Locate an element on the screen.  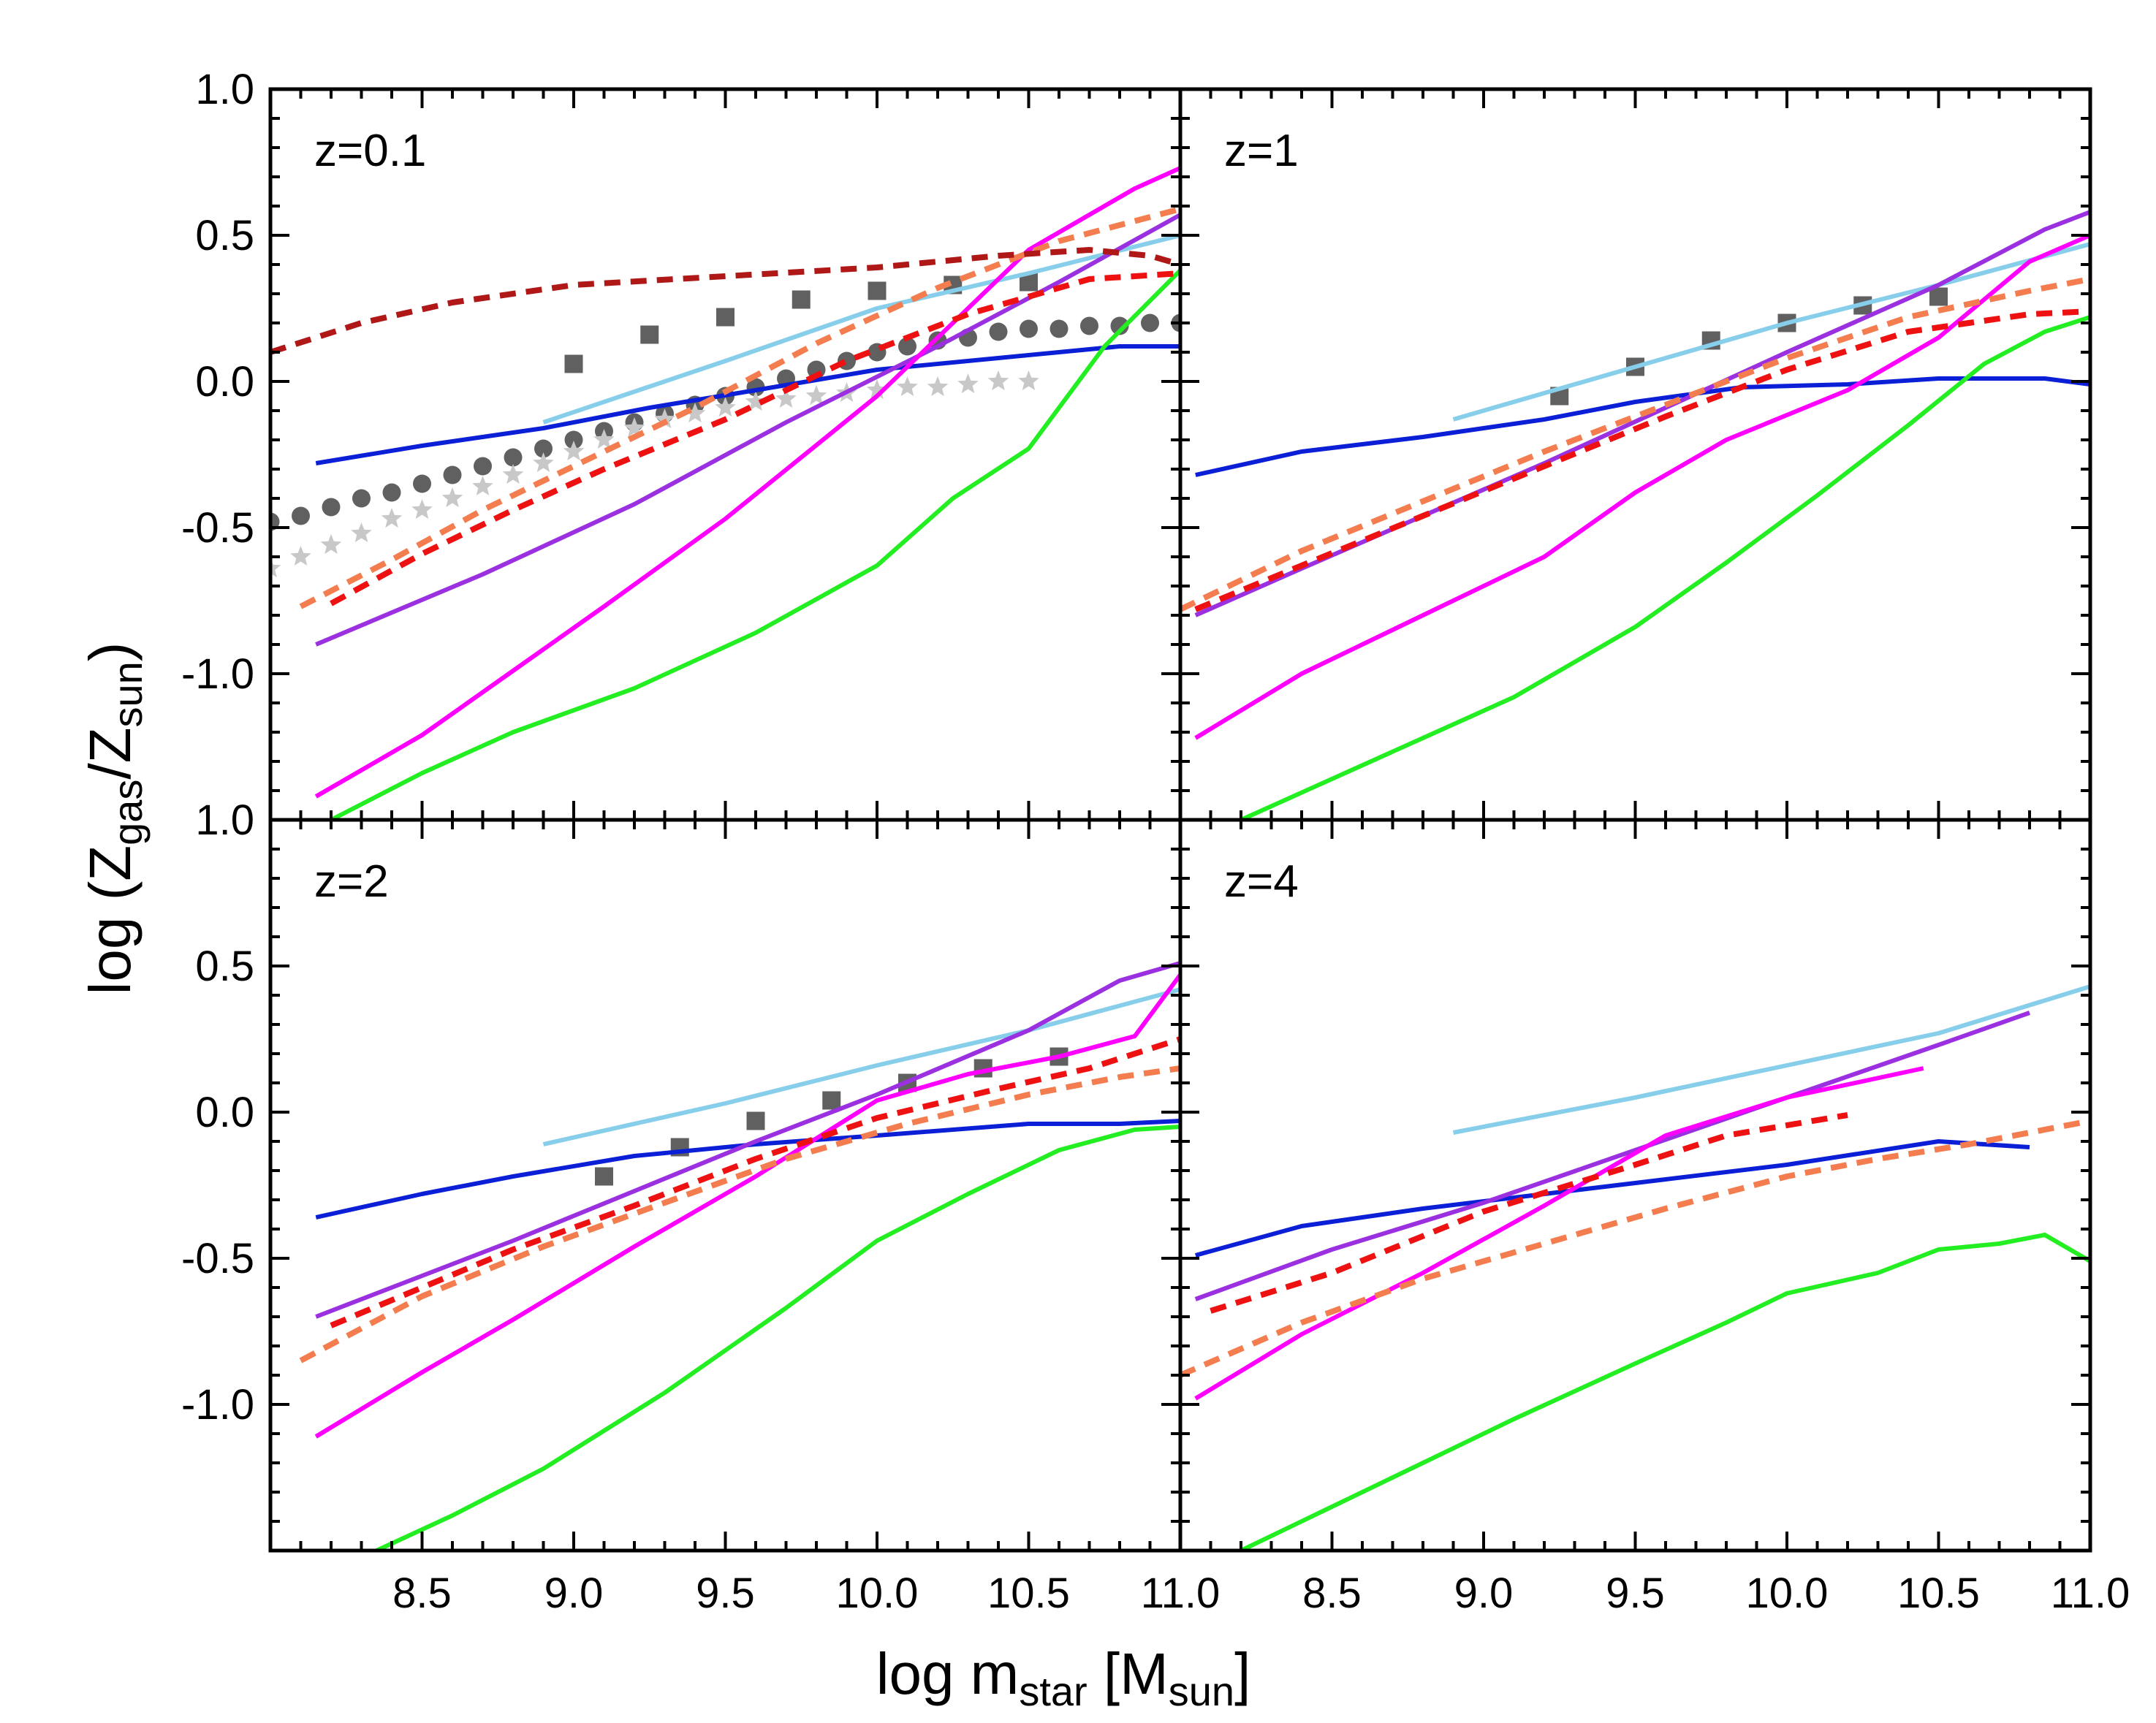
panel-label: z=4 is located at coordinates (1261, 881).